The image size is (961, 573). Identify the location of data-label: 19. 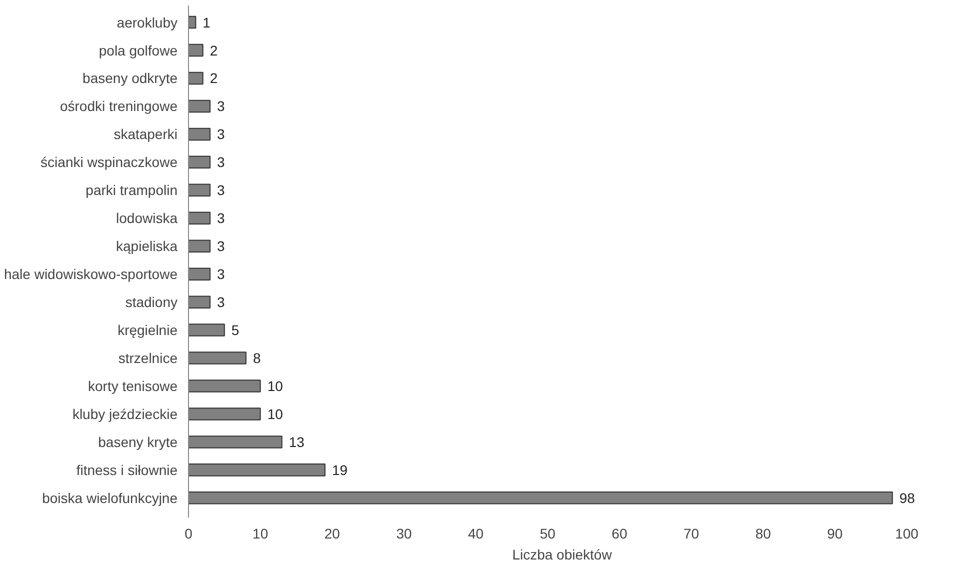
(340, 470).